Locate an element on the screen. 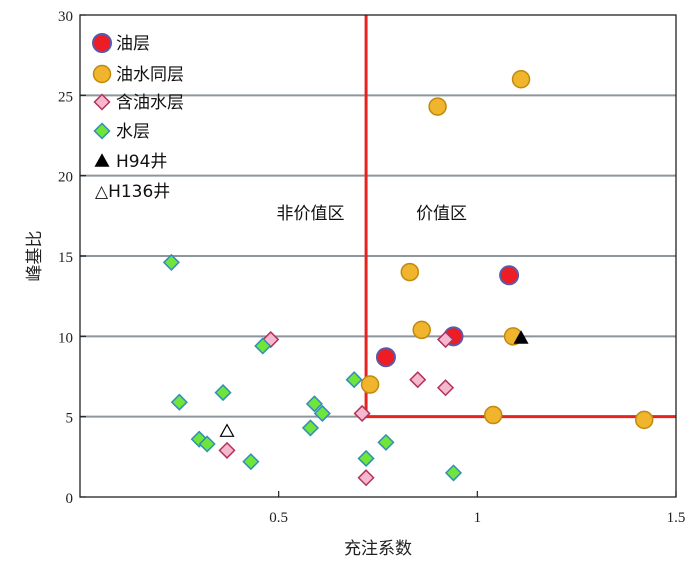 This screenshot has height=573, width=700. point-h94 is located at coordinates (521, 337).